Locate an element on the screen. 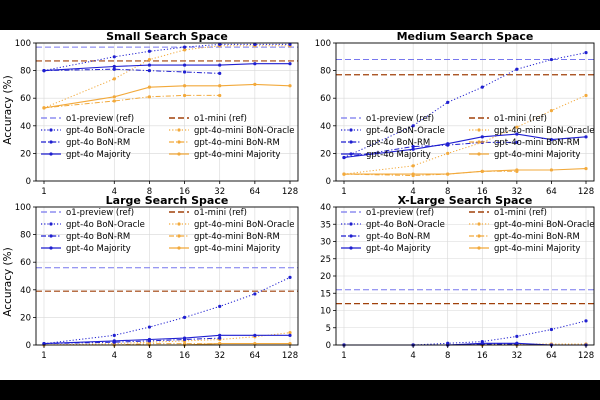 The image size is (600, 400). x-axis-label-right: Number of Samples is located at coordinates (465, 387).